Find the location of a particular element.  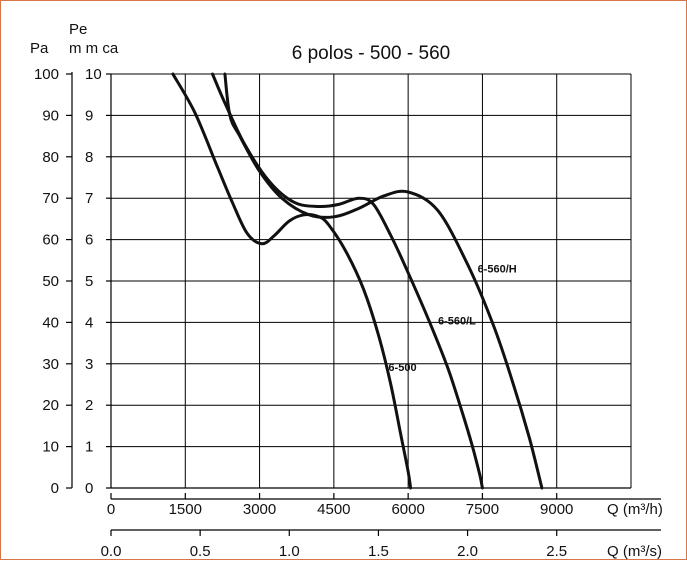

y-tick-label-pa: 0 is located at coordinates (55, 488).